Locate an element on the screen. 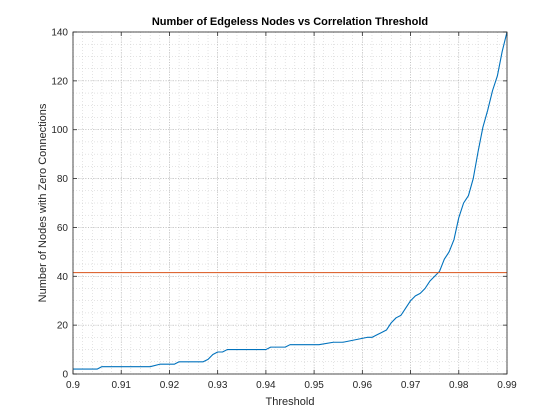  y-tick-label: 20 is located at coordinates (63, 326).